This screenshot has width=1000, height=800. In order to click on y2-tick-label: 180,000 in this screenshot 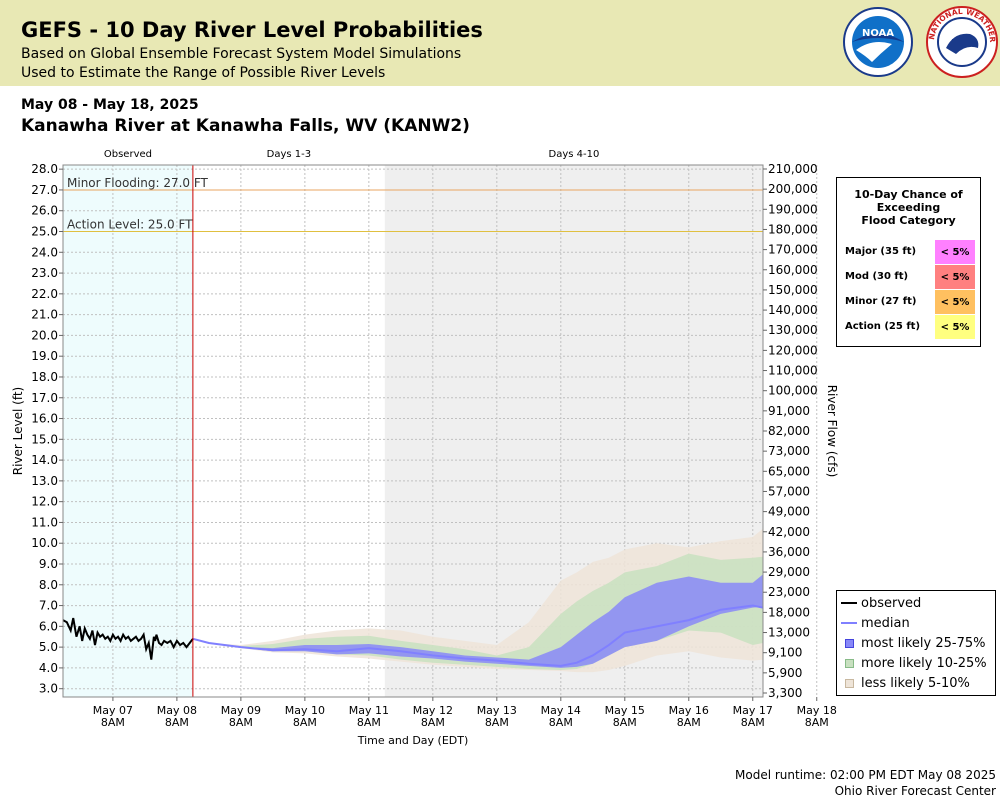, I will do `click(793, 229)`.